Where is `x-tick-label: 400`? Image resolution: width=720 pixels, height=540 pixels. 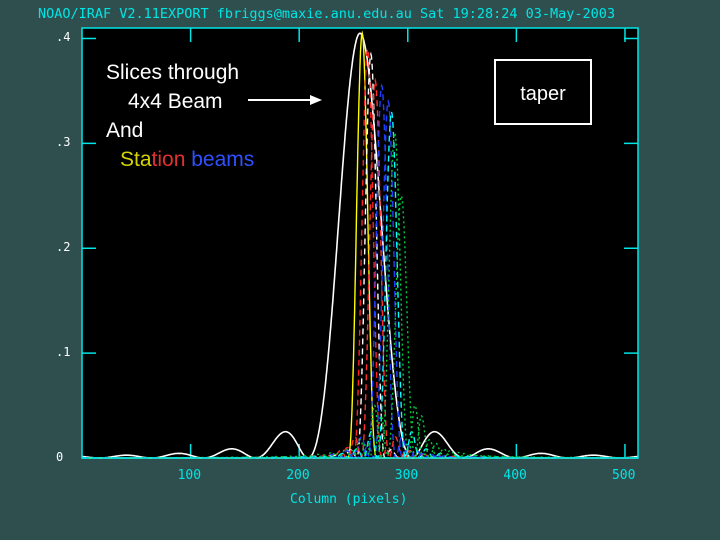 x-tick-label: 400 is located at coordinates (515, 475).